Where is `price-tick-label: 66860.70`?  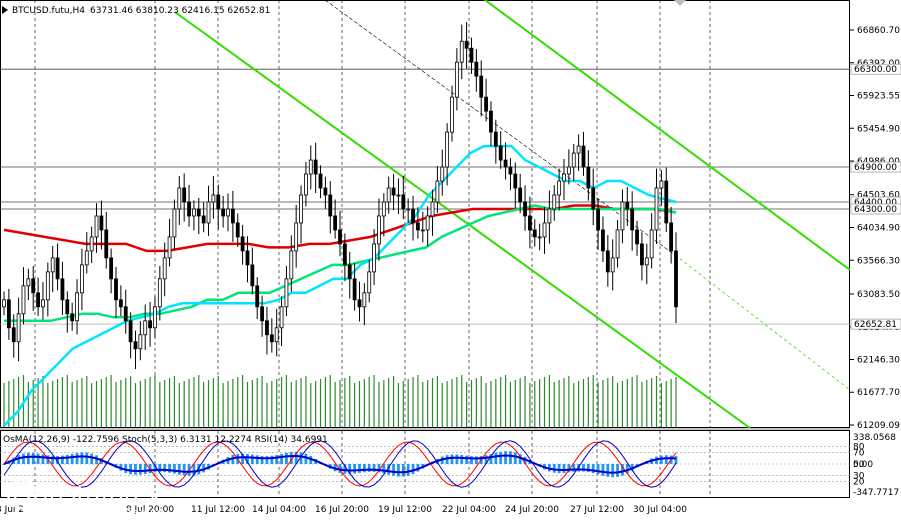 price-tick-label: 66860.70 is located at coordinates (878, 31).